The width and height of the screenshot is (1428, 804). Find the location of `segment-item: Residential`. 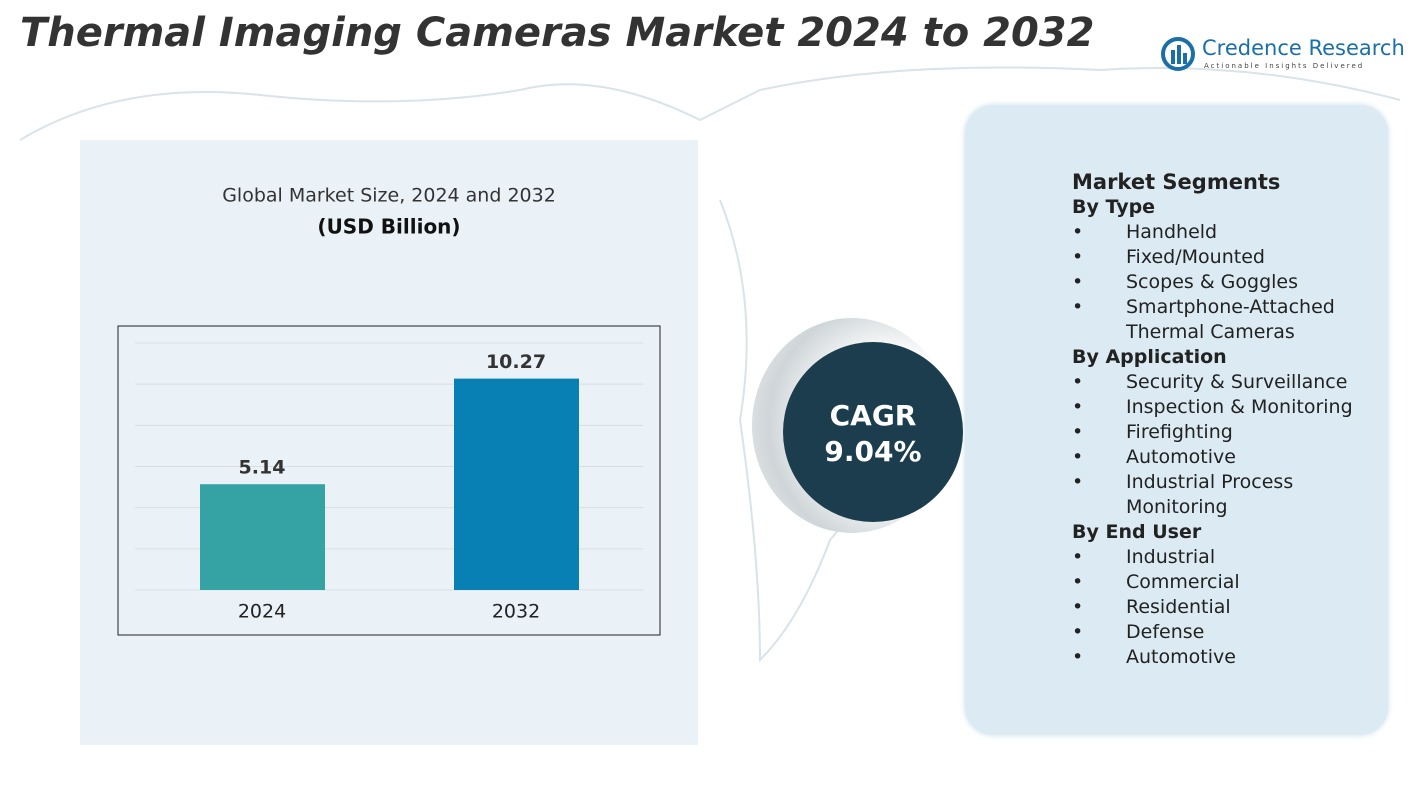

segment-item: Residential is located at coordinates (1227, 607).